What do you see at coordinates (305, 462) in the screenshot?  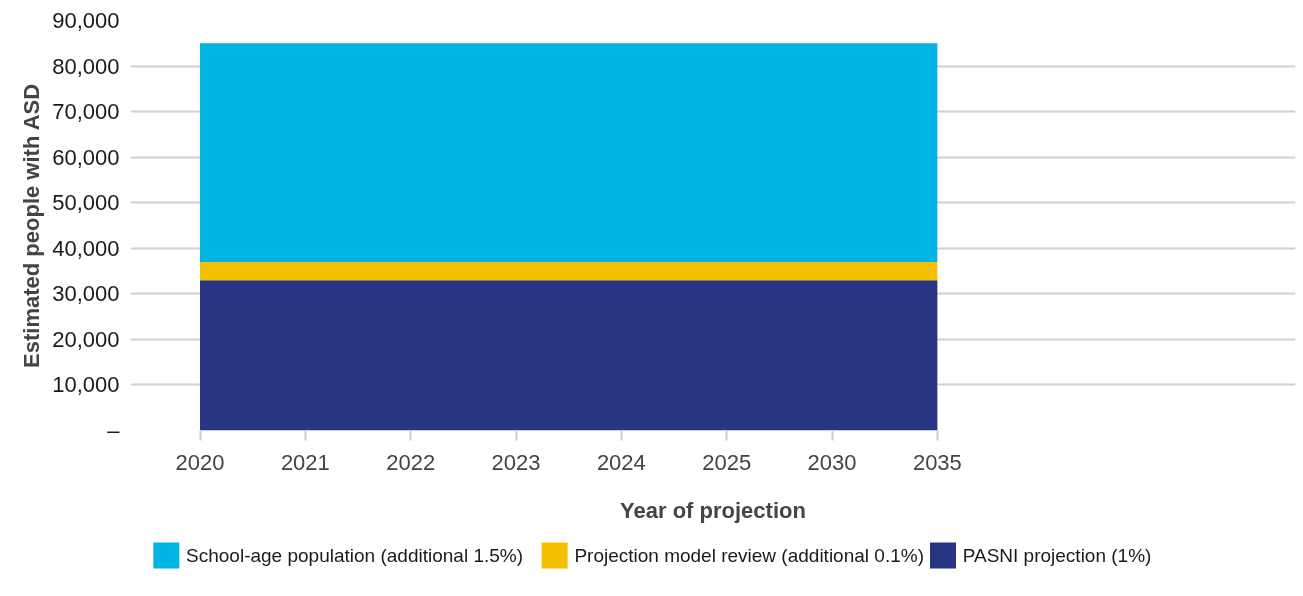 I see `x-tick-label: 2021` at bounding box center [305, 462].